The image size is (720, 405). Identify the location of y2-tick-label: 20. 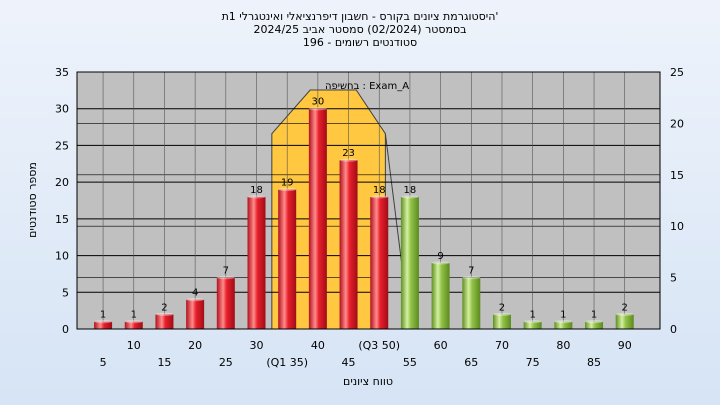
(677, 123).